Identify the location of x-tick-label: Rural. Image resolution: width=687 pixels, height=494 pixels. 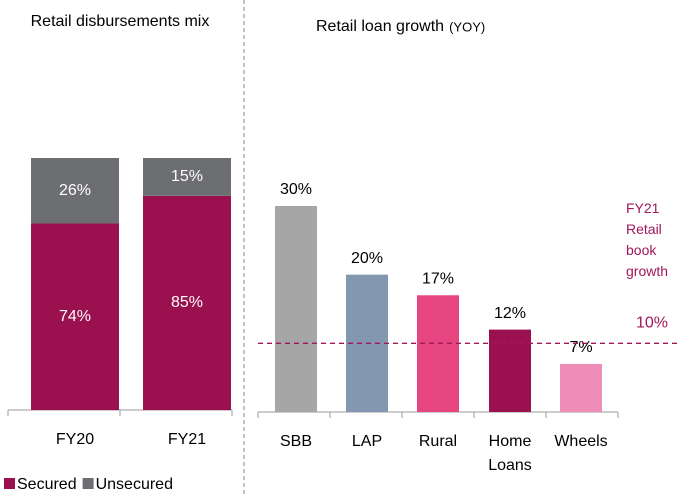
(438, 441).